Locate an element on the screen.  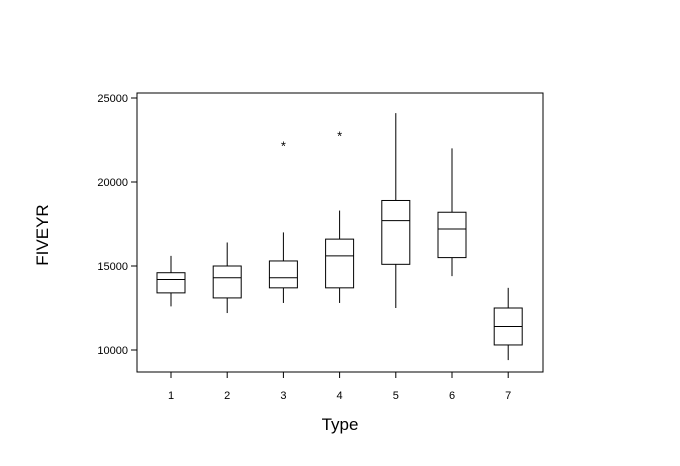
y-tick-label: 10000 is located at coordinates (112, 351).